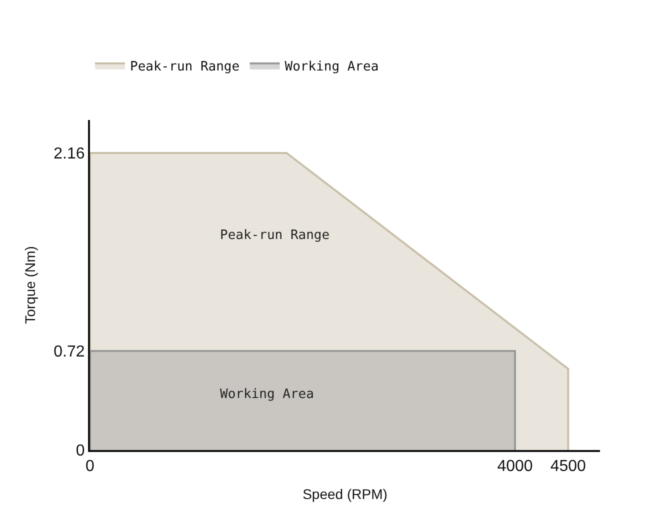  I want to click on x-tick-label: 4000, so click(515, 467).